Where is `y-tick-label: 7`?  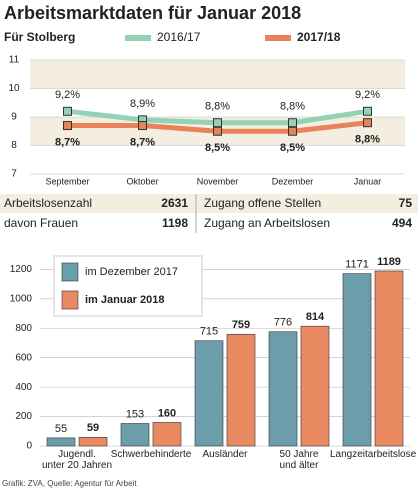
y-tick-label: 7 is located at coordinates (14, 174).